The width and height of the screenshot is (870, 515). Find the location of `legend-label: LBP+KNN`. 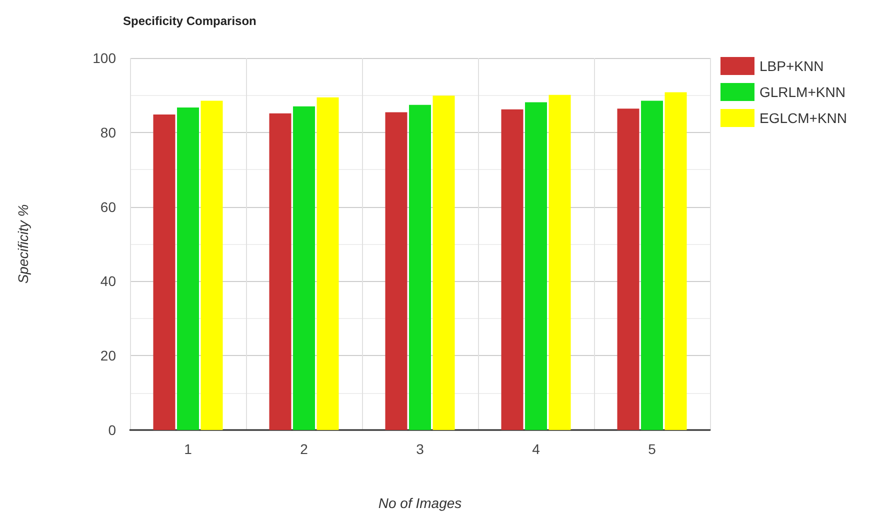

legend-label: LBP+KNN is located at coordinates (791, 66).